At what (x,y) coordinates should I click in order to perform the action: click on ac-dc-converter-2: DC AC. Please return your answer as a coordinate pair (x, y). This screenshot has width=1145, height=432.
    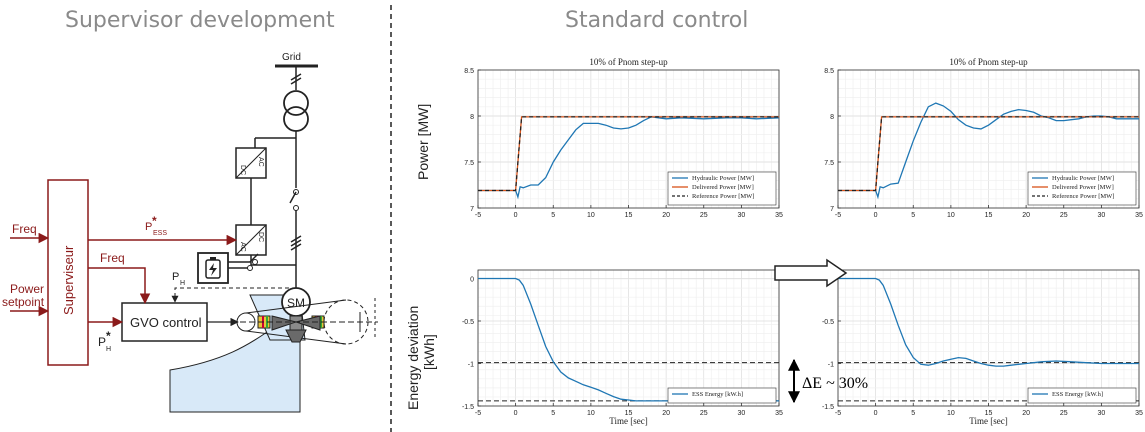
    Looking at the image, I should click on (251, 240).